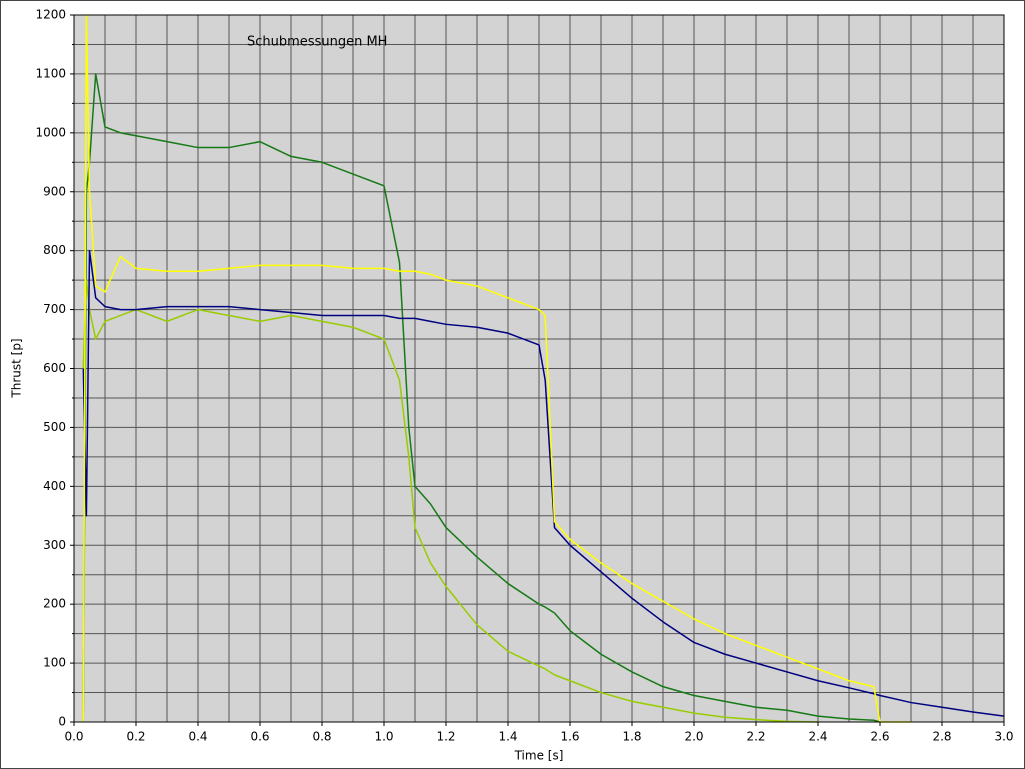  I want to click on y-tick-label: 1100, so click(50, 73).